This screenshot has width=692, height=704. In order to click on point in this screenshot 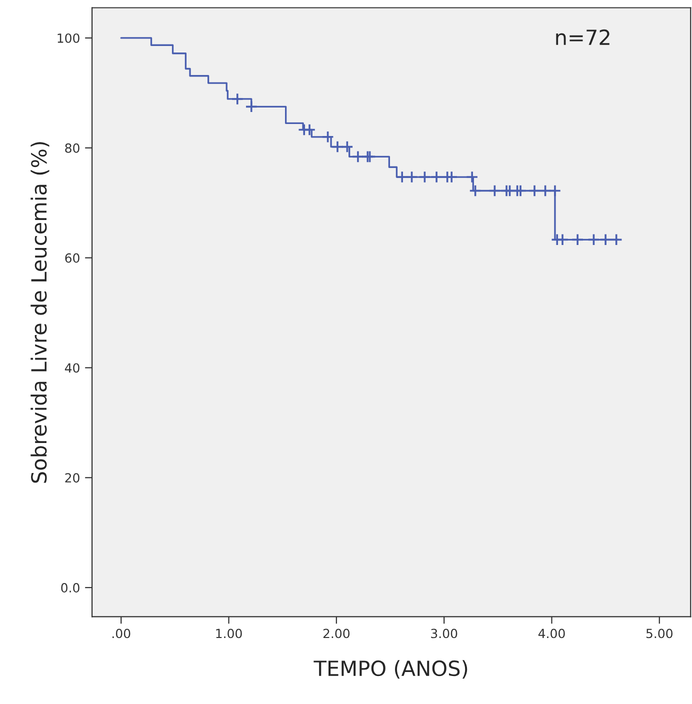, I will do `click(328, 137)`.